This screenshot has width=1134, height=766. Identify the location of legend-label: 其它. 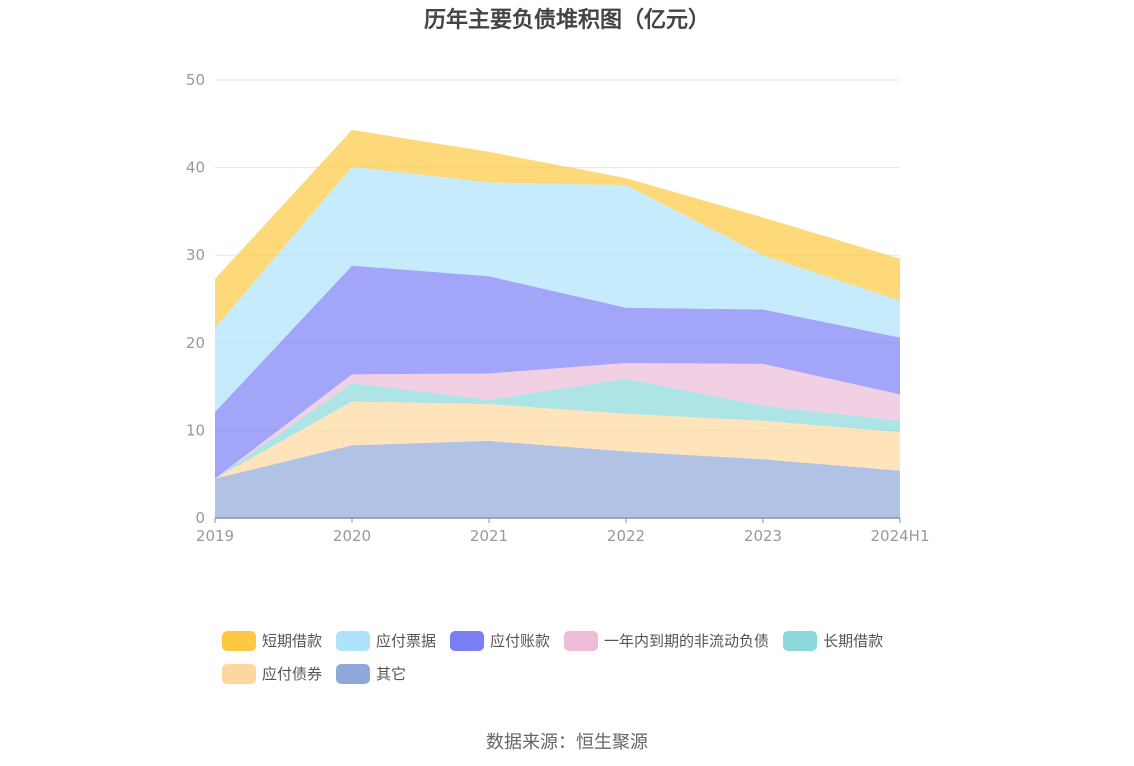
(391, 674).